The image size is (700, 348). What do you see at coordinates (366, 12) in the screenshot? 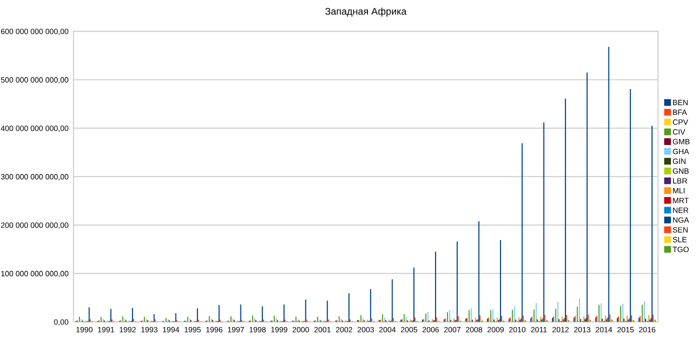
I see `chart-title: Западная Африка` at bounding box center [366, 12].